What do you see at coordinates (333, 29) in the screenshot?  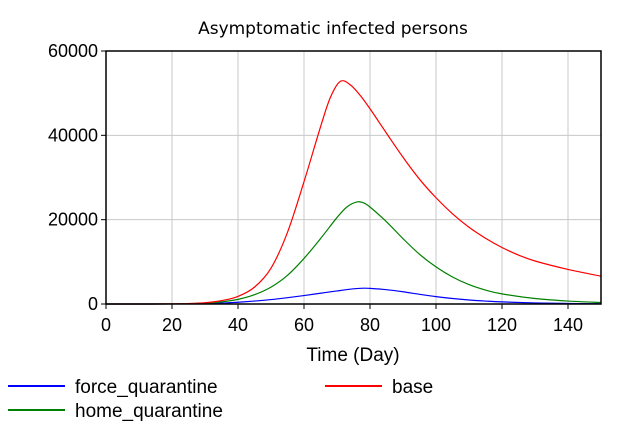 I see `chart-title: Asymptomatic infected persons` at bounding box center [333, 29].